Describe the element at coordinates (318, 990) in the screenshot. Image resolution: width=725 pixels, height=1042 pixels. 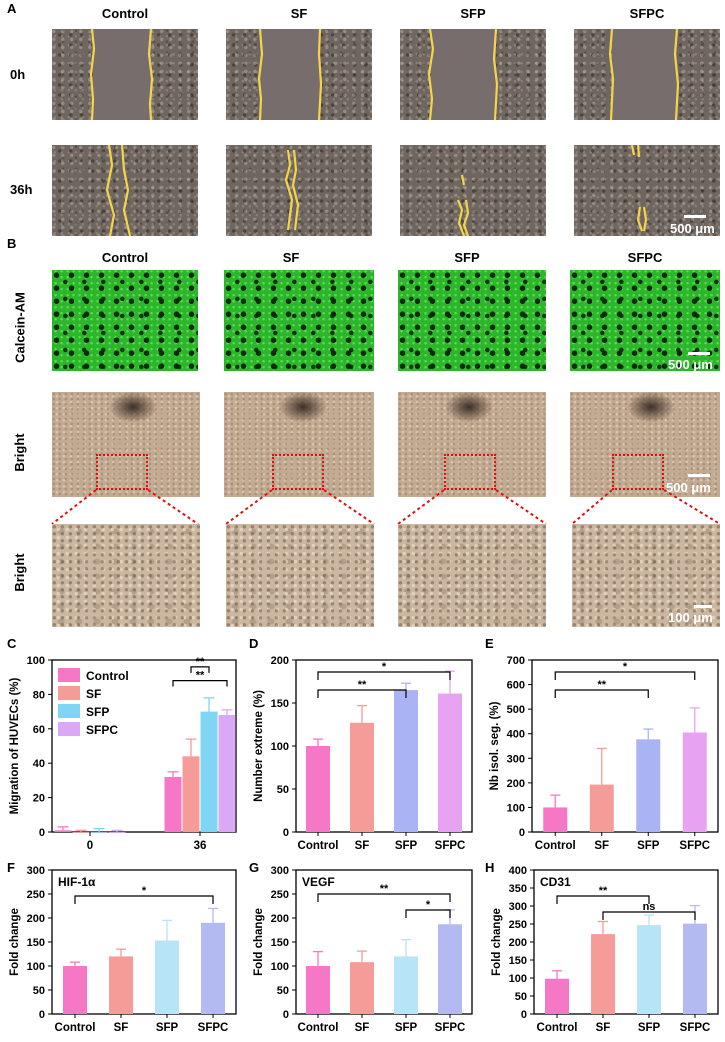
I see `bar-G-Control` at that location.